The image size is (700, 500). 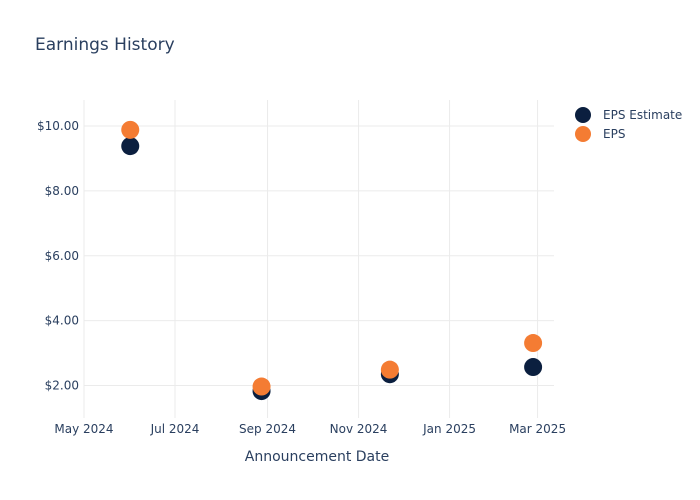 What do you see at coordinates (62, 321) in the screenshot?
I see `y-tick-label: $4.00` at bounding box center [62, 321].